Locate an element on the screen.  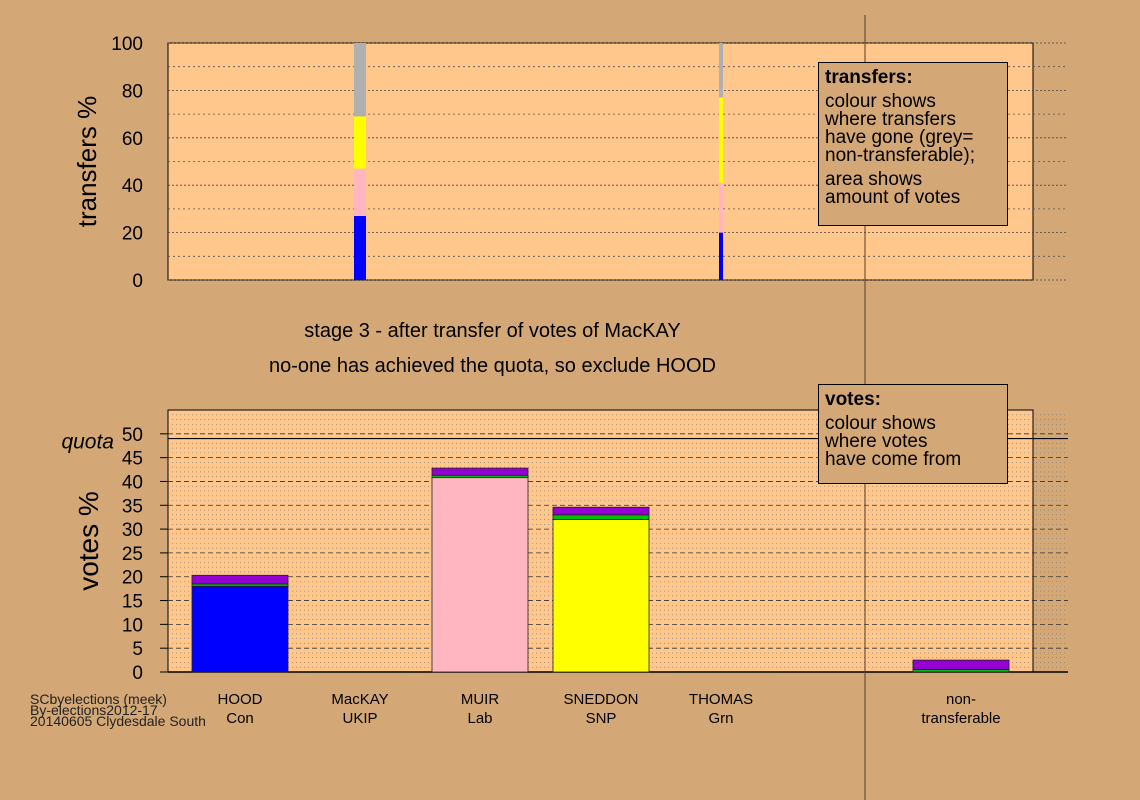
transfers-tick-label: 80 is located at coordinates (132, 91).